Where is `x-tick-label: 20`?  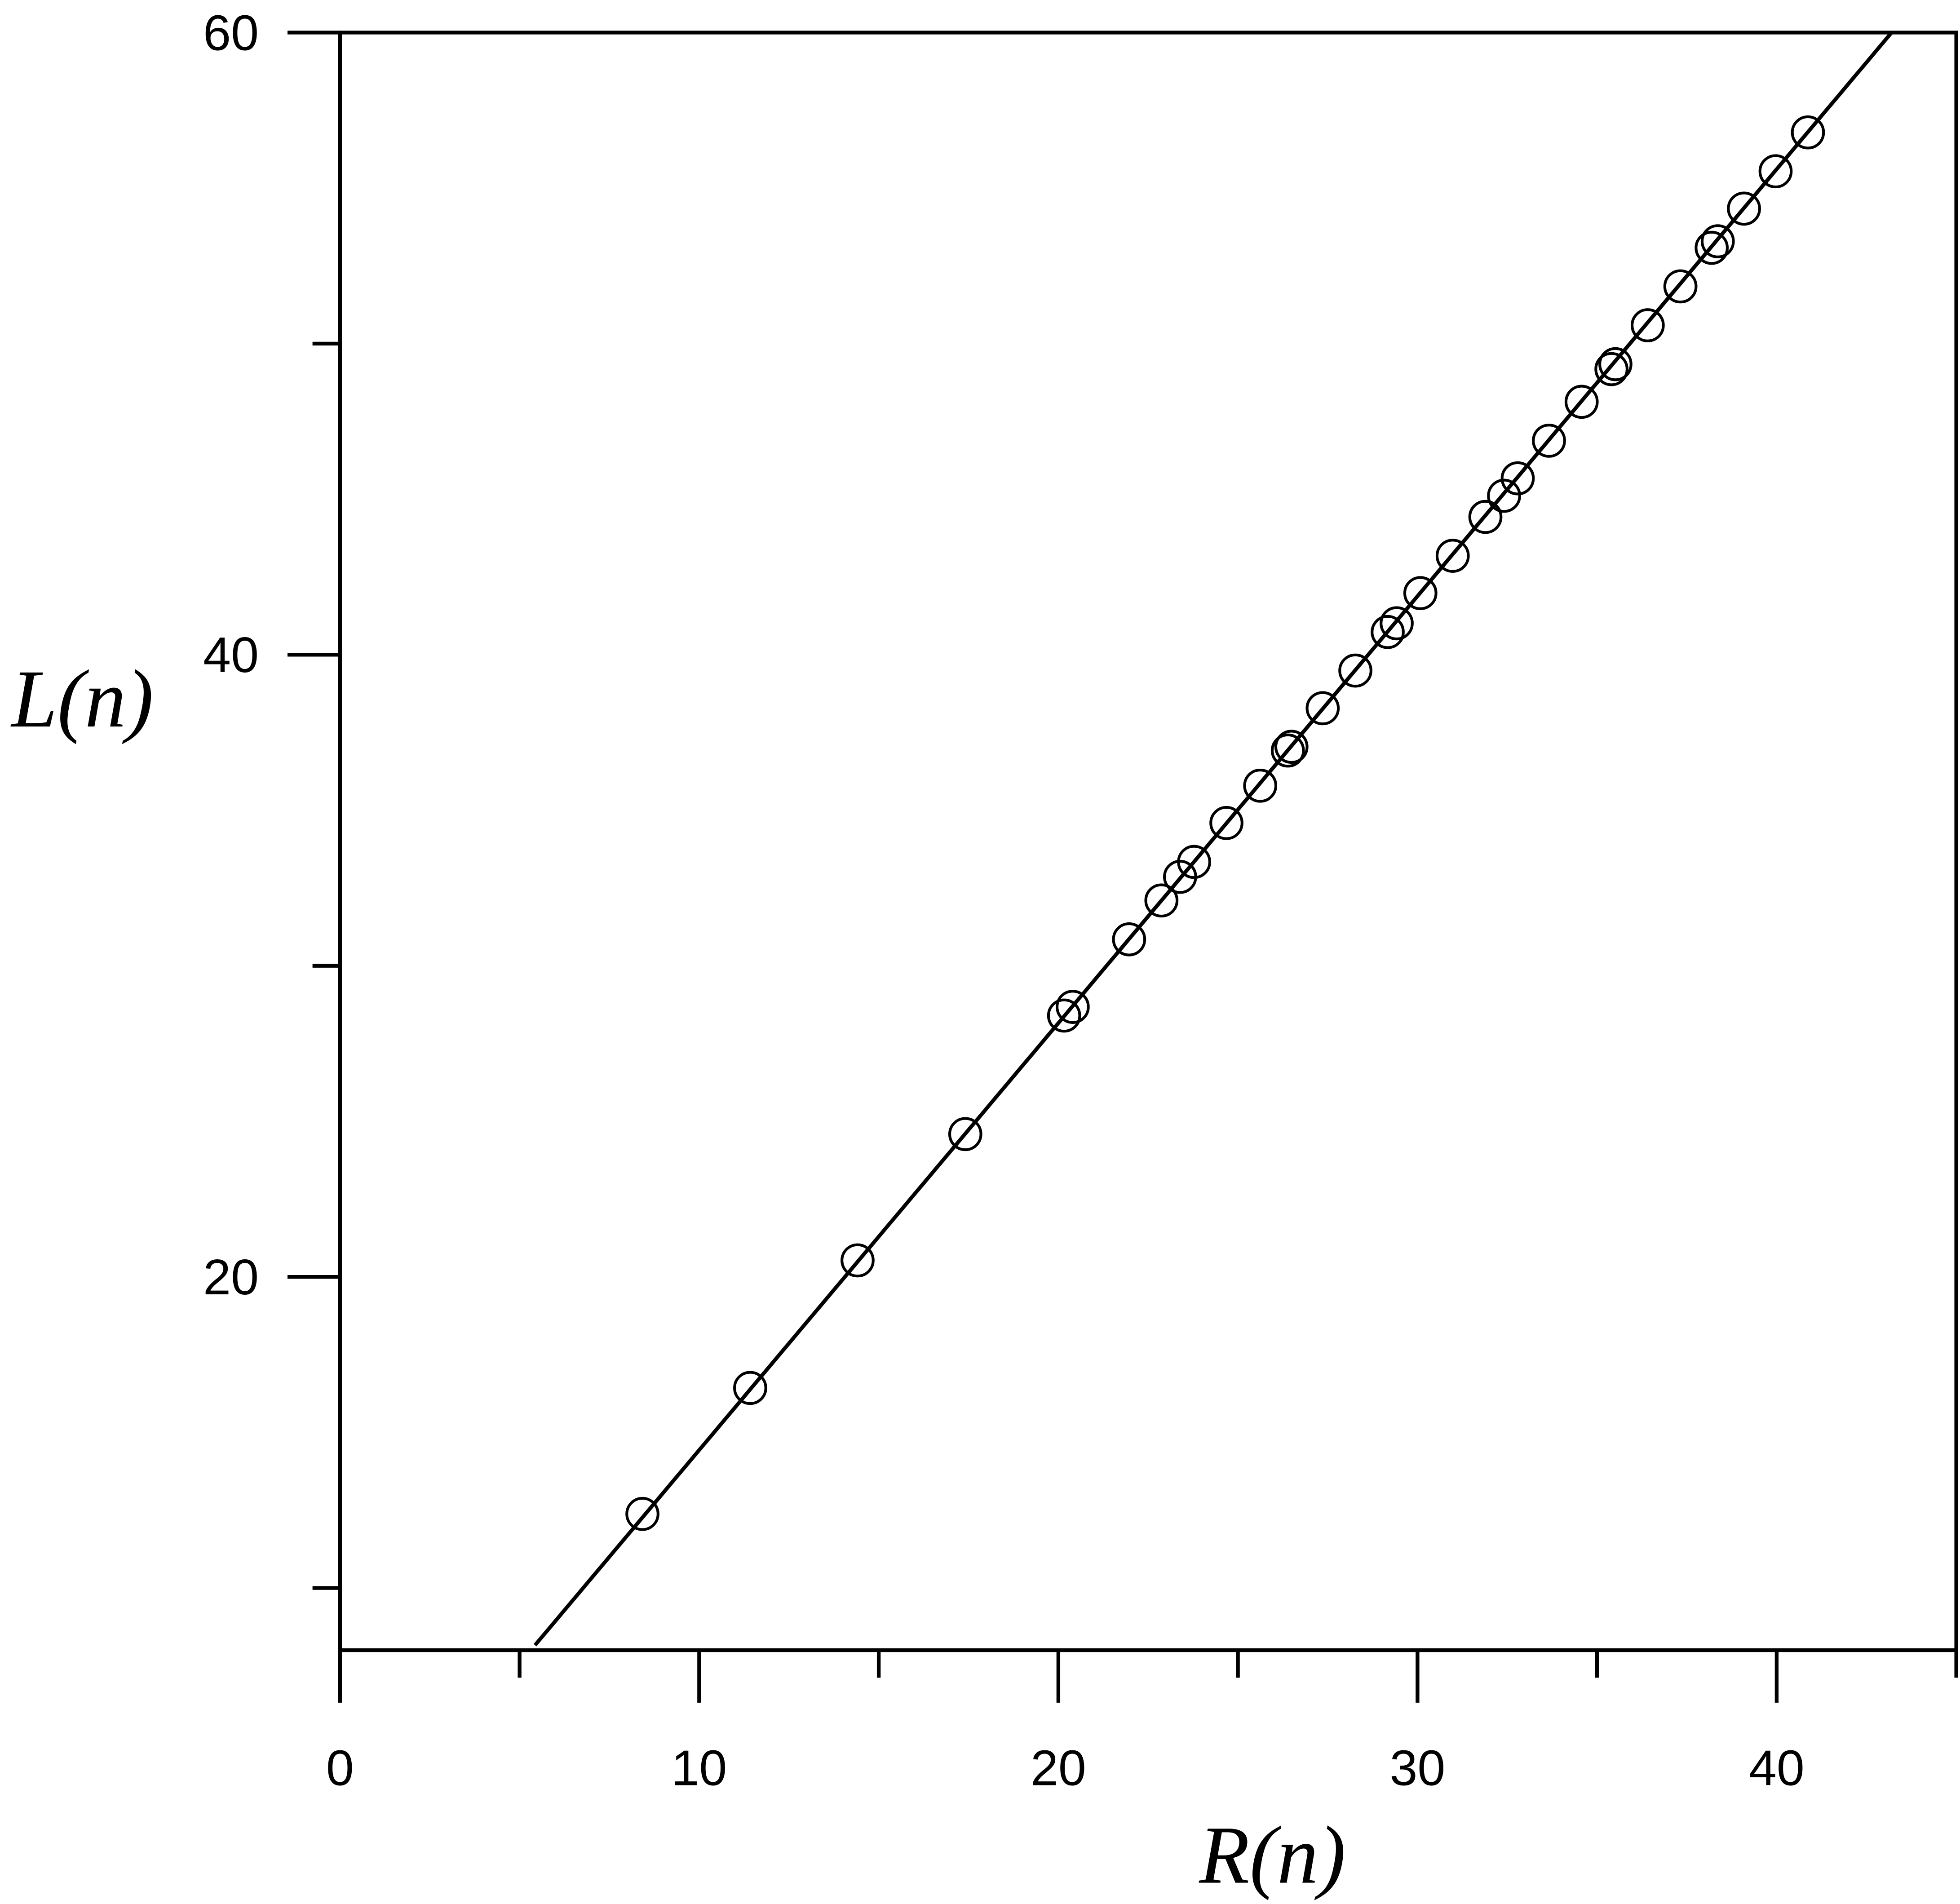 x-tick-label: 20 is located at coordinates (1059, 1768).